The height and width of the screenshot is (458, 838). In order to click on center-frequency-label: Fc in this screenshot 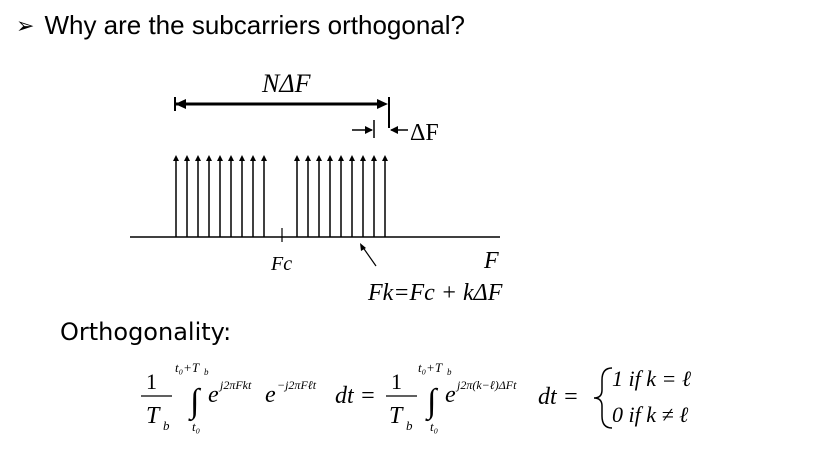, I will do `click(281, 264)`.